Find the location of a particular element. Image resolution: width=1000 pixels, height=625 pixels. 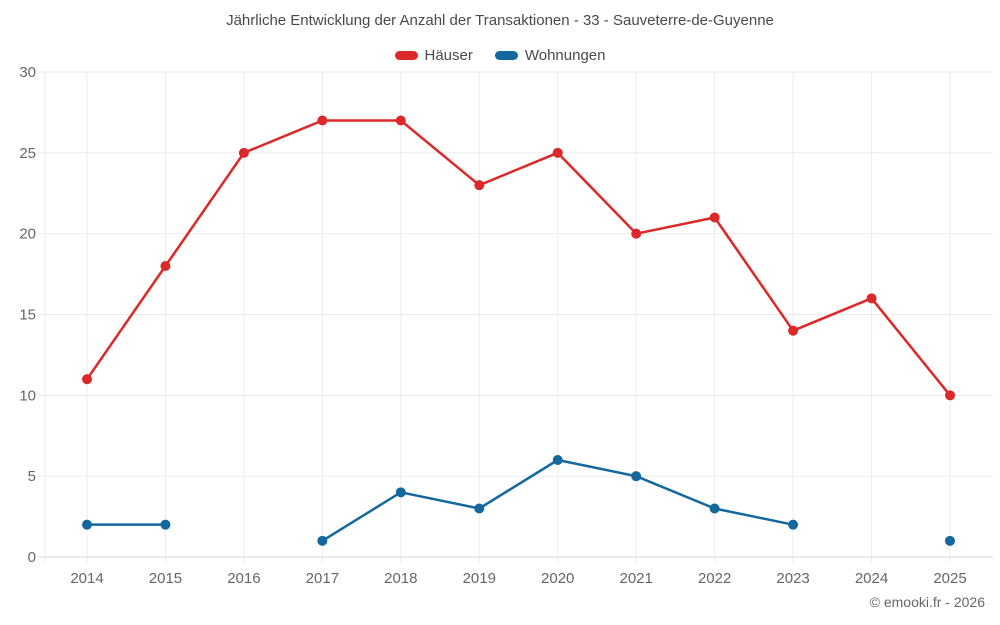

x-tick-label: 2025 is located at coordinates (949, 578).